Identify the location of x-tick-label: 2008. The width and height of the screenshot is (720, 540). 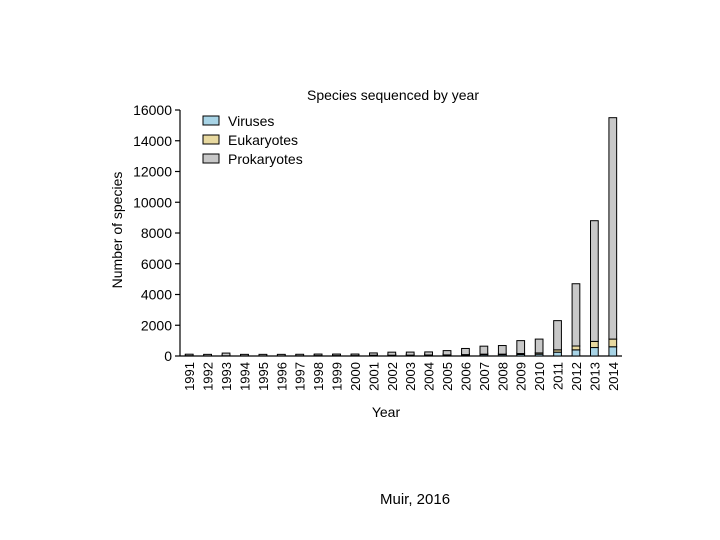
(502, 376).